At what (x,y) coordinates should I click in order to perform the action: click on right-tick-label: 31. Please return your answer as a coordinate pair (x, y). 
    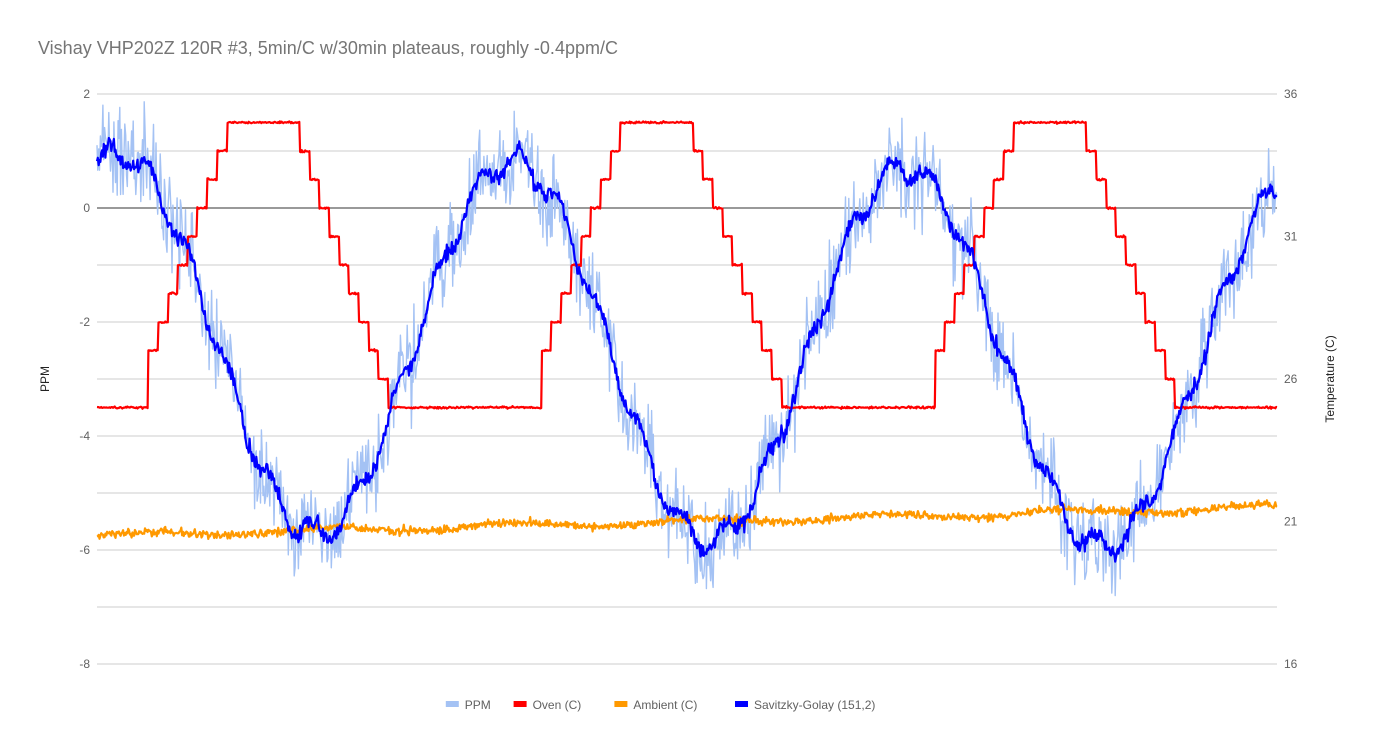
    Looking at the image, I should click on (1291, 237).